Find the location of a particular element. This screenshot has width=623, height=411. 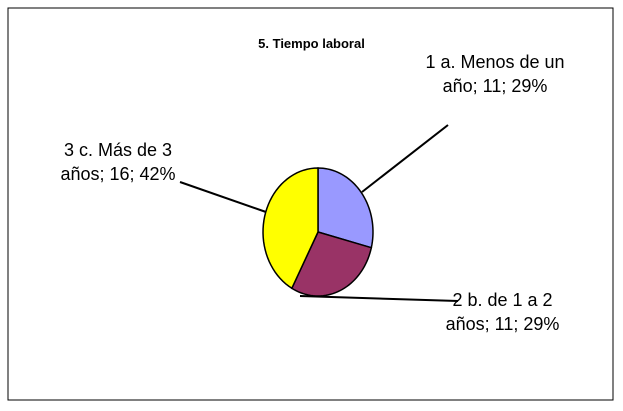

data-label: 2 b. de 1 a 2 años; 11; 29% is located at coordinates (502, 312).